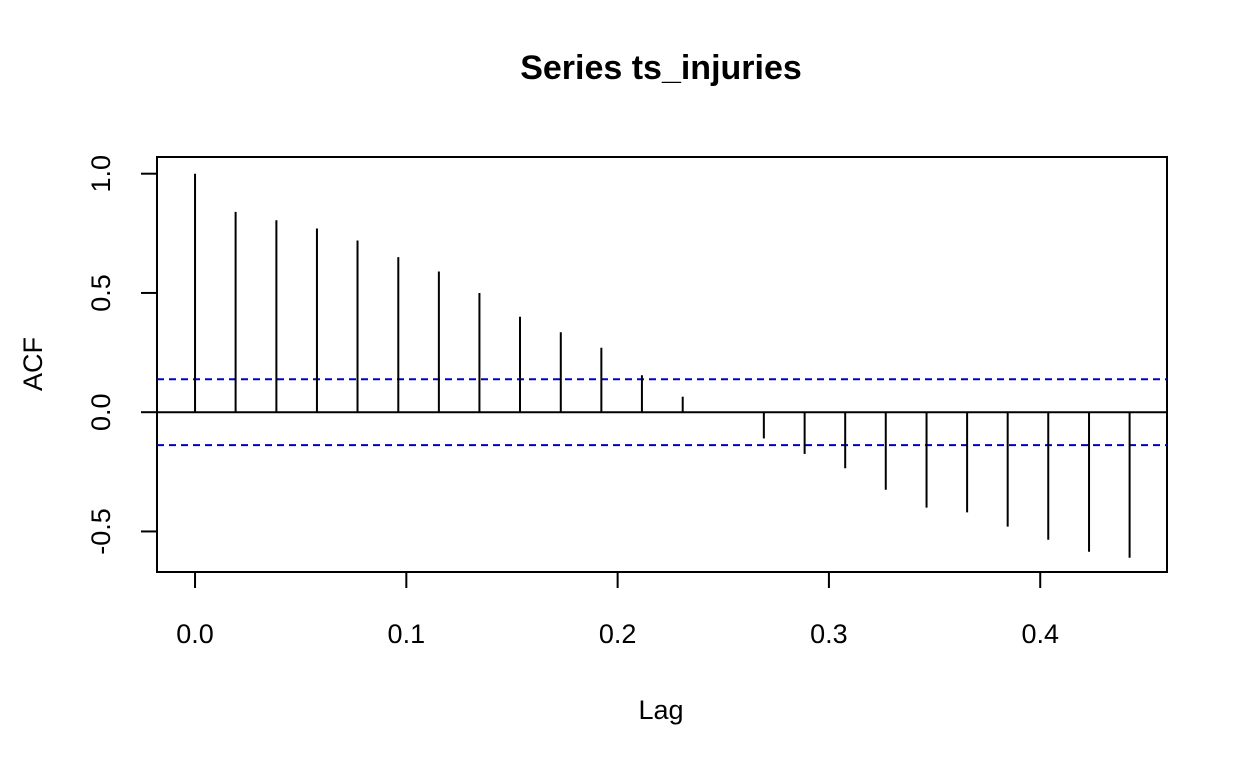  Describe the element at coordinates (617, 610) in the screenshot. I see `x-axis: 0.0 0.1 0.2 0.3 0.4` at that location.